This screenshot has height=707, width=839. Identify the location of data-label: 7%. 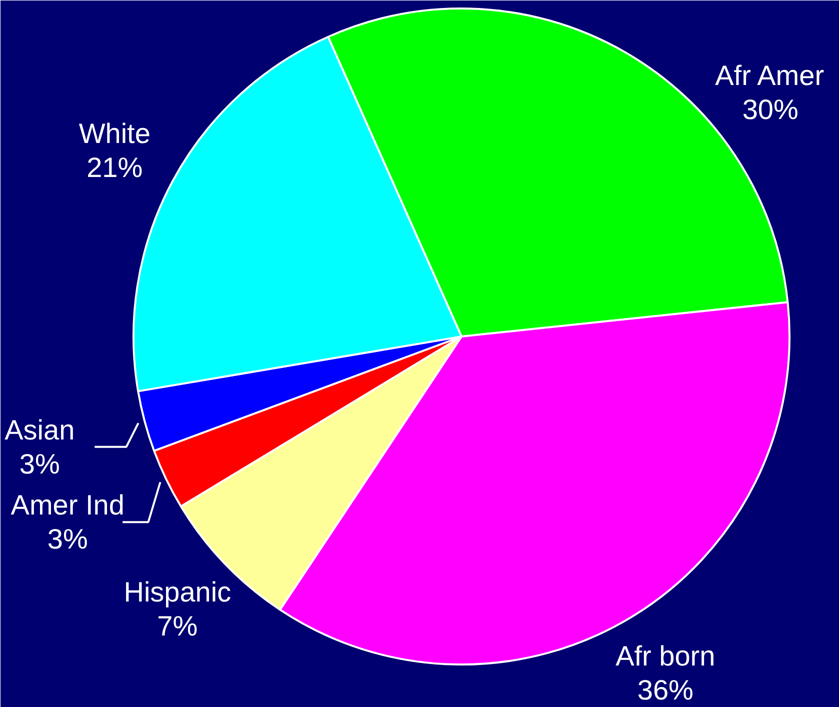
(177, 626).